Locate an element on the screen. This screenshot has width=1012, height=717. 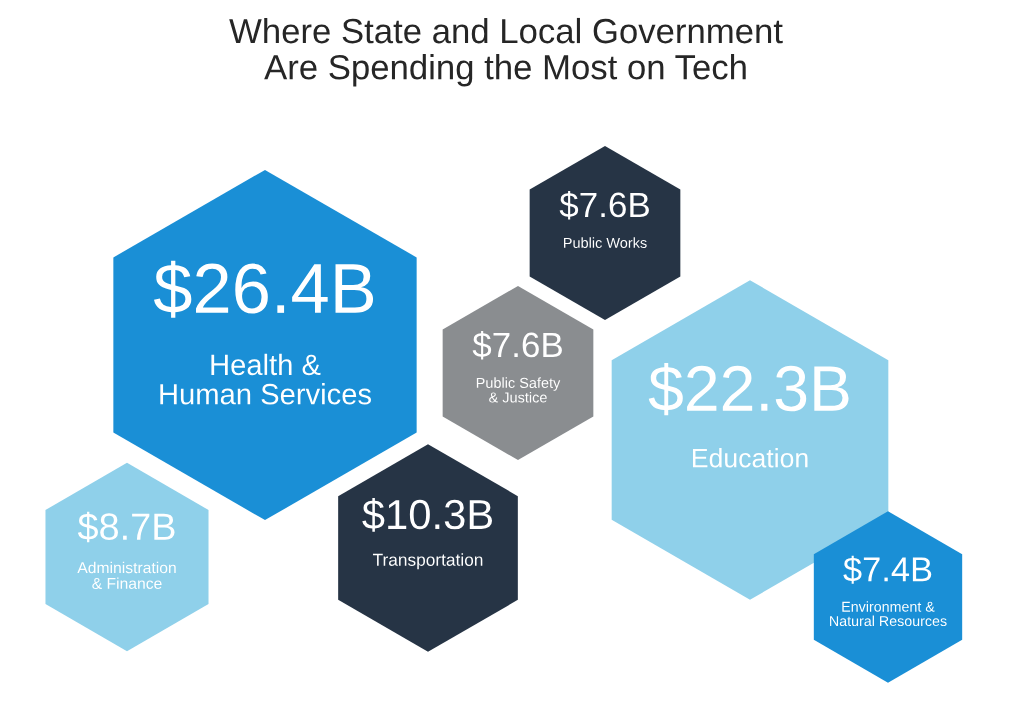
data-label: $8.7B is located at coordinates (126, 527).